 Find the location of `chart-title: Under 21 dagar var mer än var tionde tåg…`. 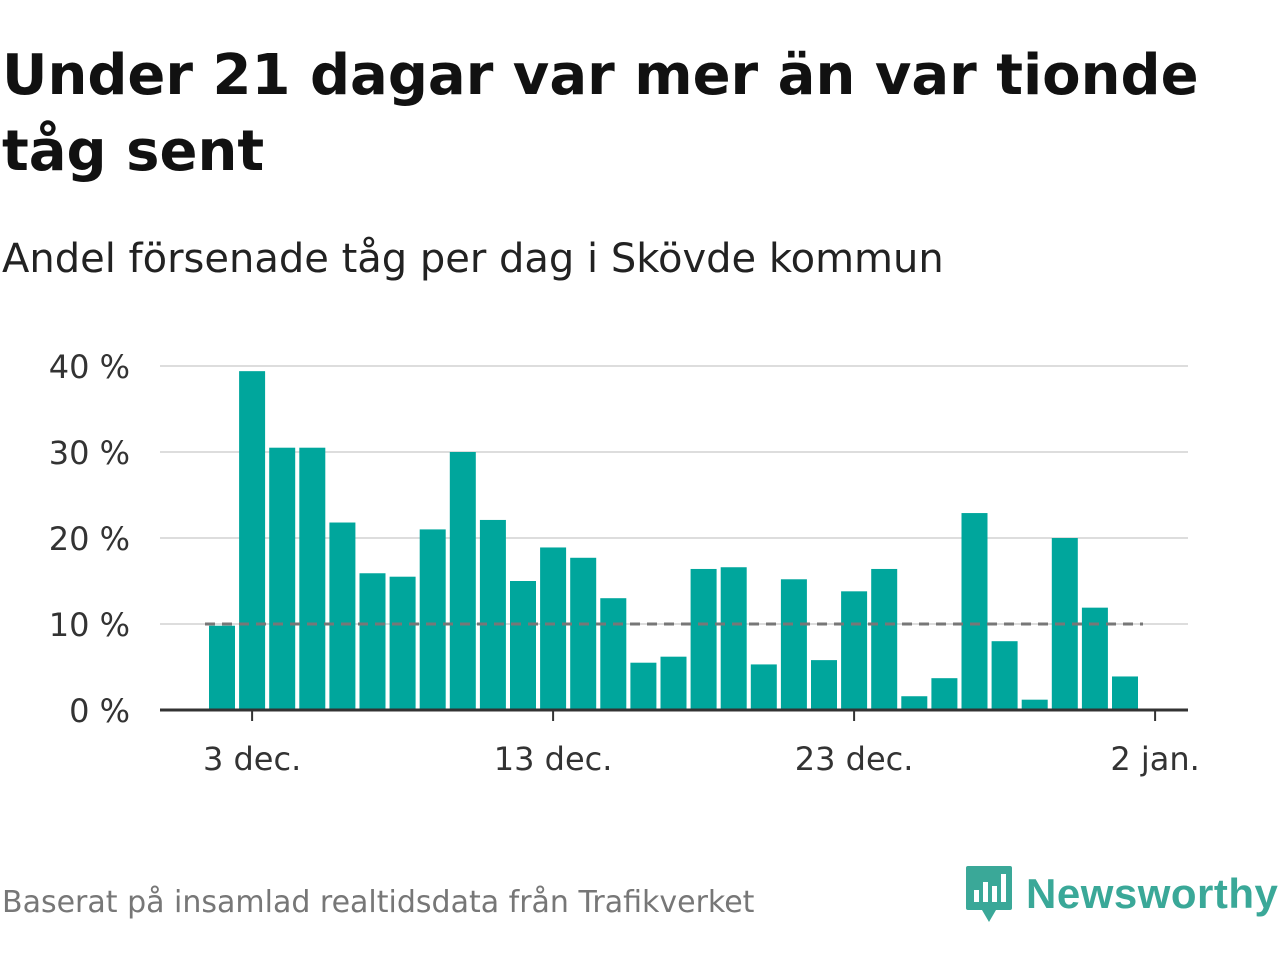

chart-title: Under 21 dagar var mer än var tionde tåg… is located at coordinates (600, 113).